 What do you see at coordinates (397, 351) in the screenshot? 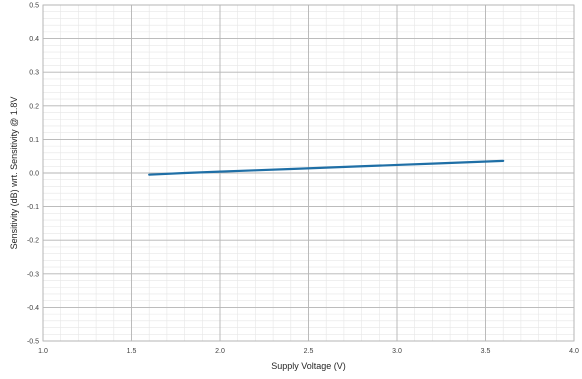
I see `x-tick-label: 3.0` at bounding box center [397, 351].